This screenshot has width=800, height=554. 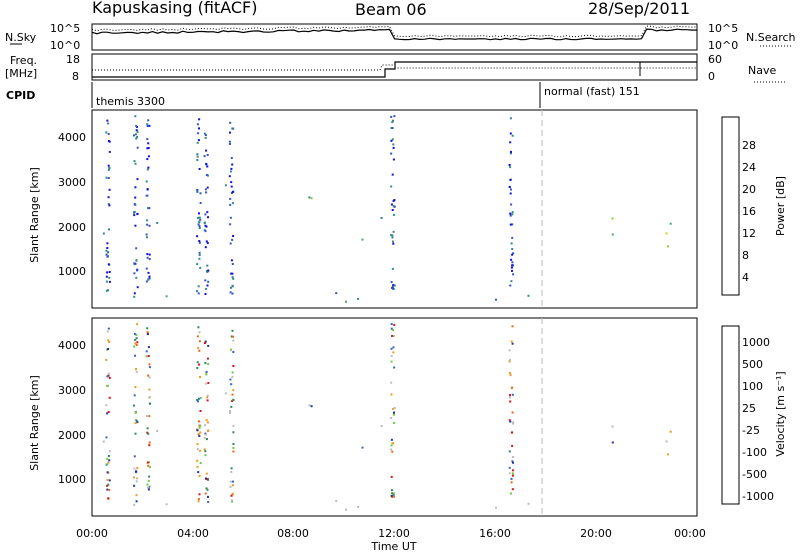 What do you see at coordinates (752, 364) in the screenshot?
I see `velocity-cbar-tick-500: 500` at bounding box center [752, 364].